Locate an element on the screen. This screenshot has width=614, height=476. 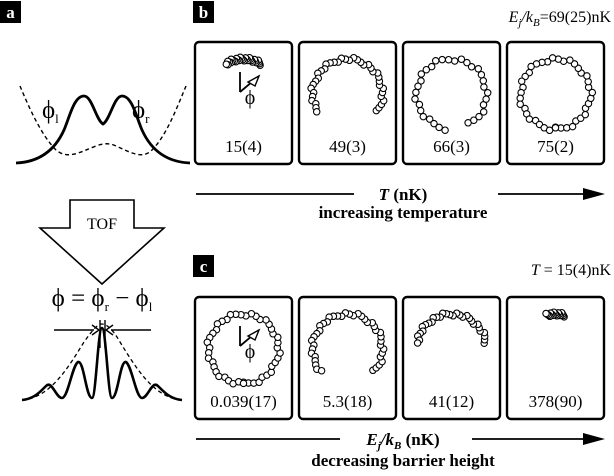
interference-fringes is located at coordinates (102, 364).